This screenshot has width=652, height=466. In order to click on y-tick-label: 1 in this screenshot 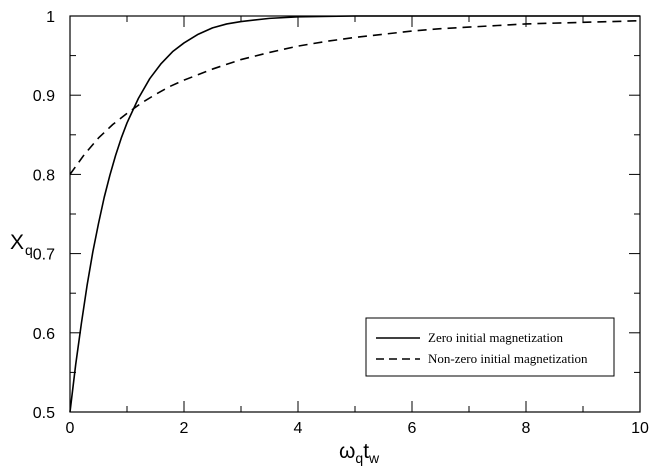, I will do `click(50, 17)`.